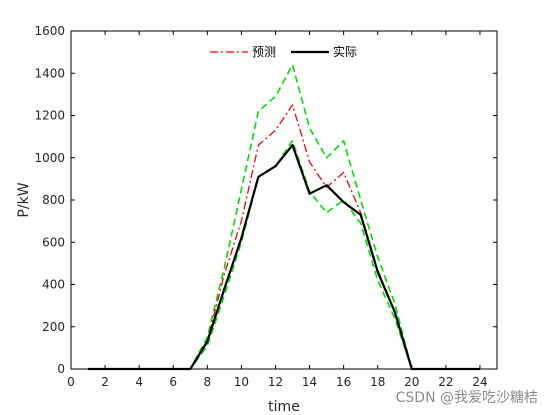 Image resolution: width=554 pixels, height=415 pixels. Describe the element at coordinates (479, 382) in the screenshot. I see `x-tick-label: 24` at that location.